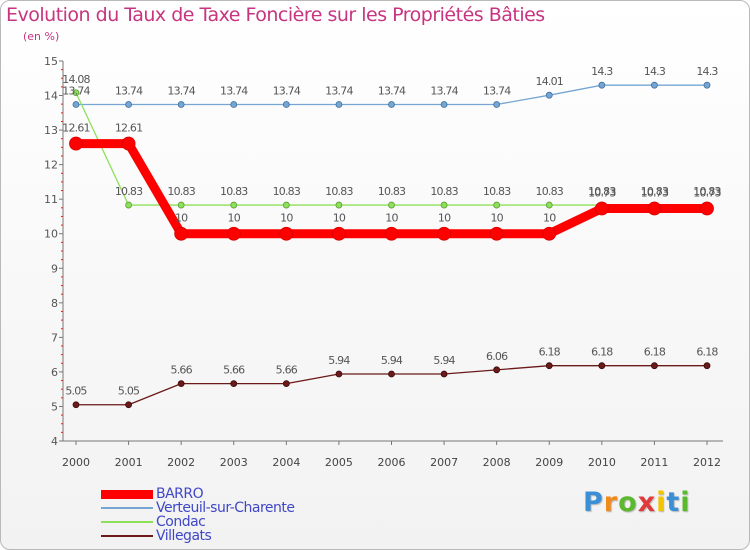 The width and height of the screenshot is (750, 550). What do you see at coordinates (673, 502) in the screenshot?
I see `logo-letter: t` at bounding box center [673, 502].